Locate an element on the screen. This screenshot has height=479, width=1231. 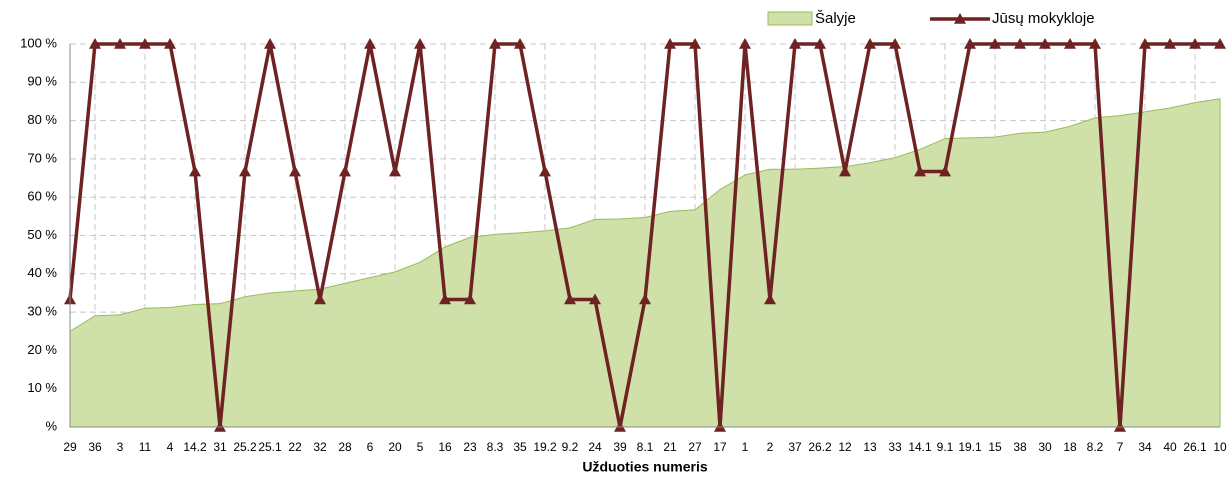
x-tick-label: 26.1 is located at coordinates (1195, 447).